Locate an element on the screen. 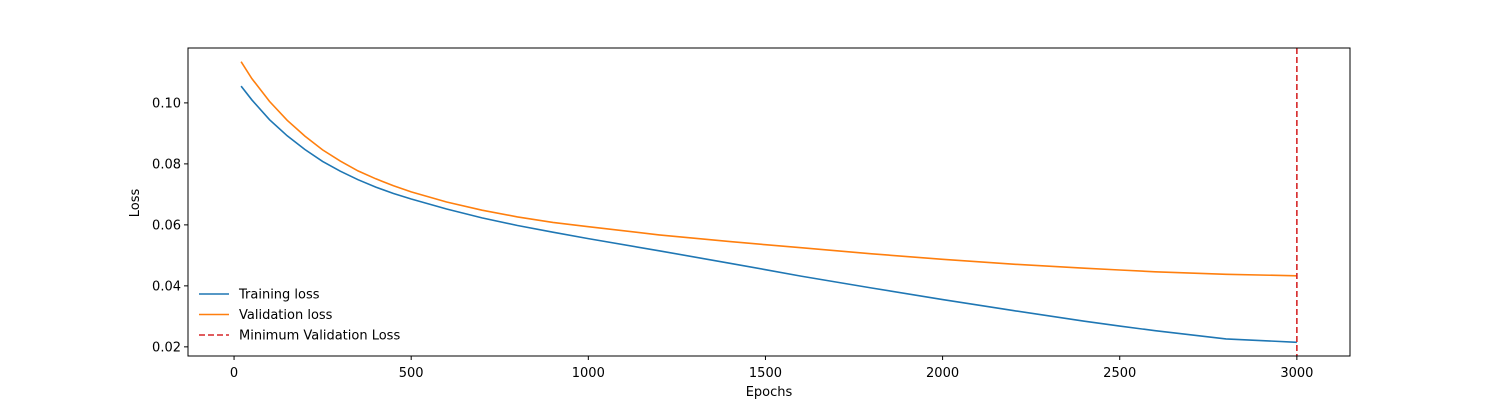 This screenshot has height=400, width=1500. y-tick-label: 0.08 is located at coordinates (166, 164).